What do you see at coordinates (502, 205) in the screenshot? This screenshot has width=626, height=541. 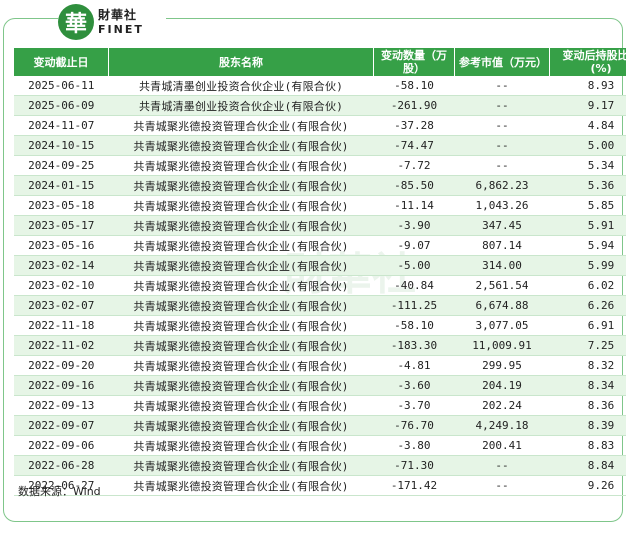 I see `cell-value: 1,043.26` at bounding box center [502, 205].